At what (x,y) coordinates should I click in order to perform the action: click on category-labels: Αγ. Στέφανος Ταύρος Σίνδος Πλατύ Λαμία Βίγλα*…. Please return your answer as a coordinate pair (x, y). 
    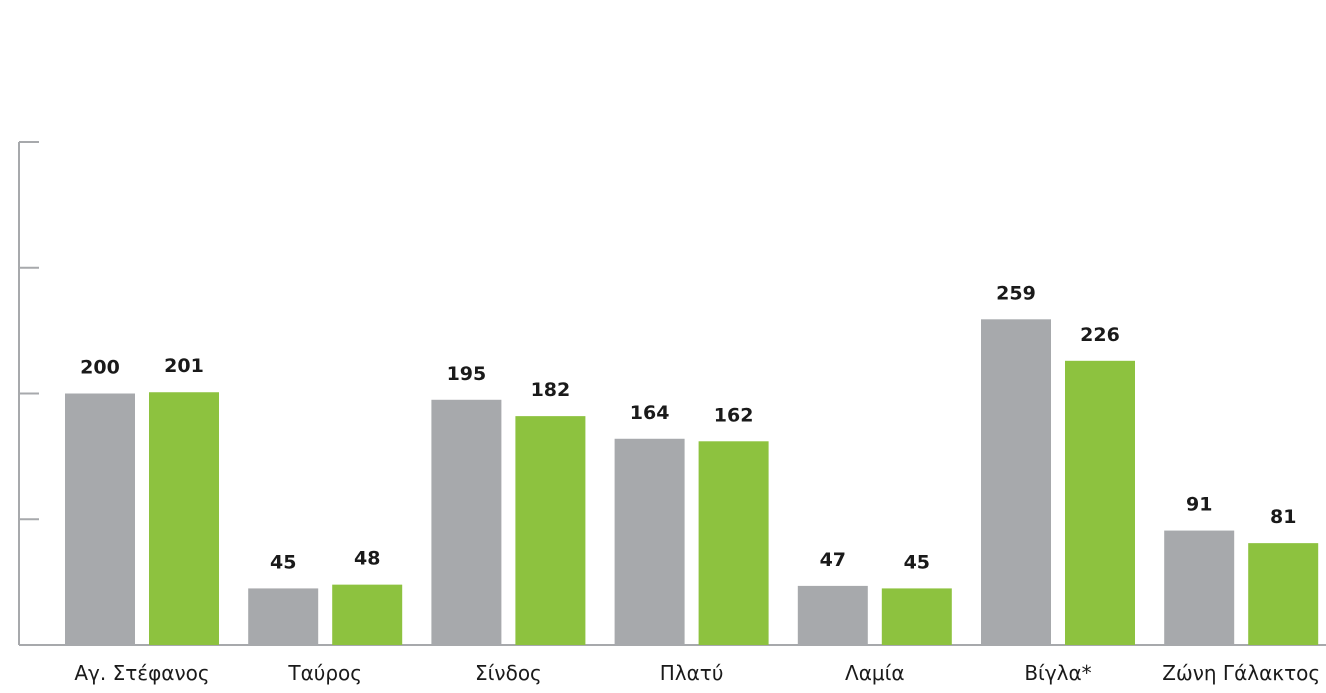
    Looking at the image, I should click on (697, 673).